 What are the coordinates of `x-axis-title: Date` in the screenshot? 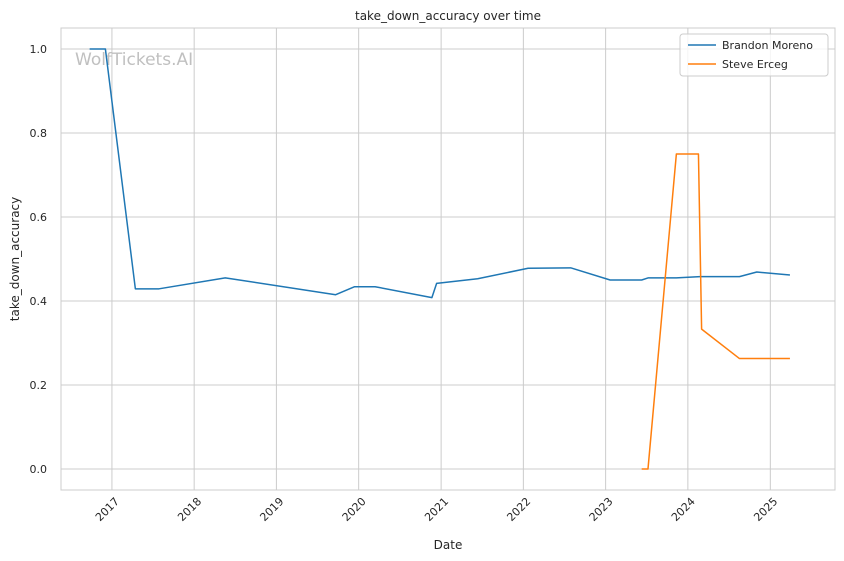 It's located at (448, 545).